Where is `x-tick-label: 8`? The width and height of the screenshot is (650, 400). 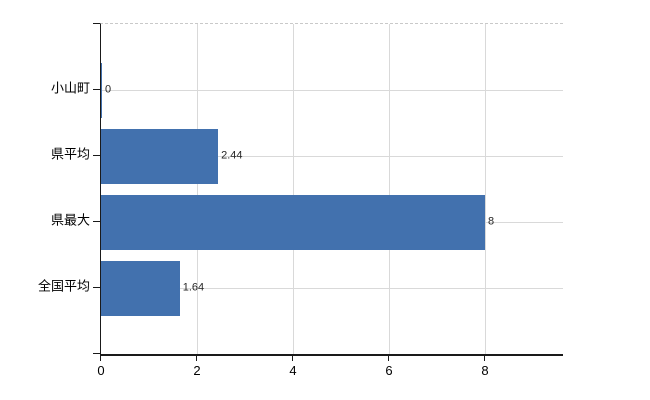
x-tick-label: 8 is located at coordinates (485, 370).